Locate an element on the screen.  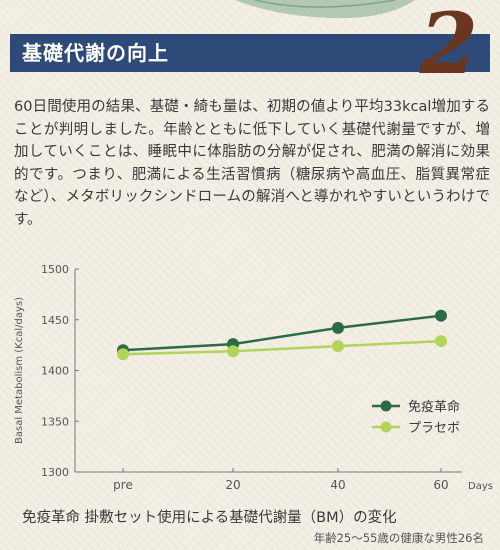
chart-series is located at coordinates (282, 335).